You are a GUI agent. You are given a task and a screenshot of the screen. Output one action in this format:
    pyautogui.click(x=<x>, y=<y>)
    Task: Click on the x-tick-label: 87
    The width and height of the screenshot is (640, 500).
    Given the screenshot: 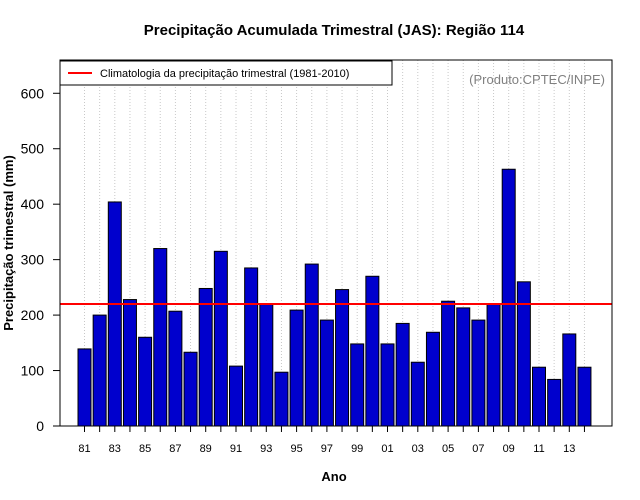 What is the action you would take?
    pyautogui.click(x=175, y=449)
    